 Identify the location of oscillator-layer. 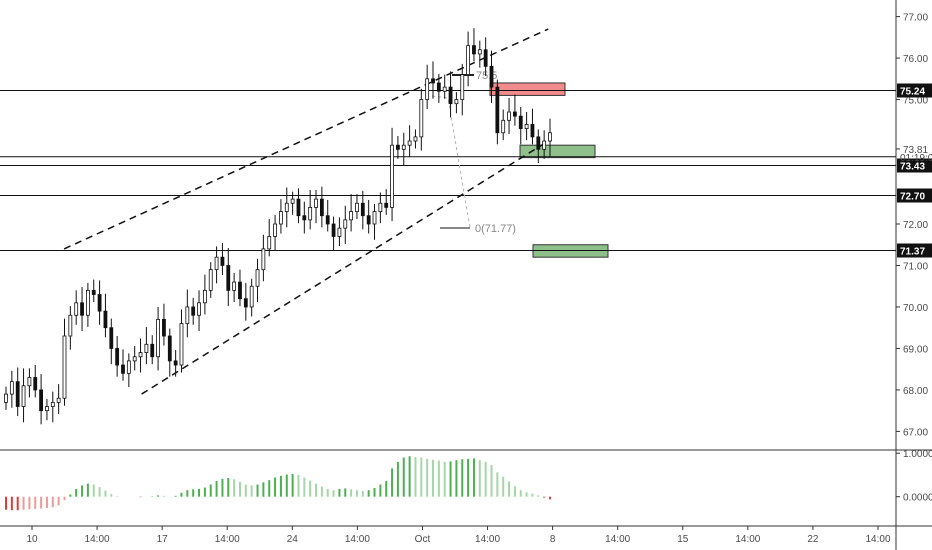
(278, 483).